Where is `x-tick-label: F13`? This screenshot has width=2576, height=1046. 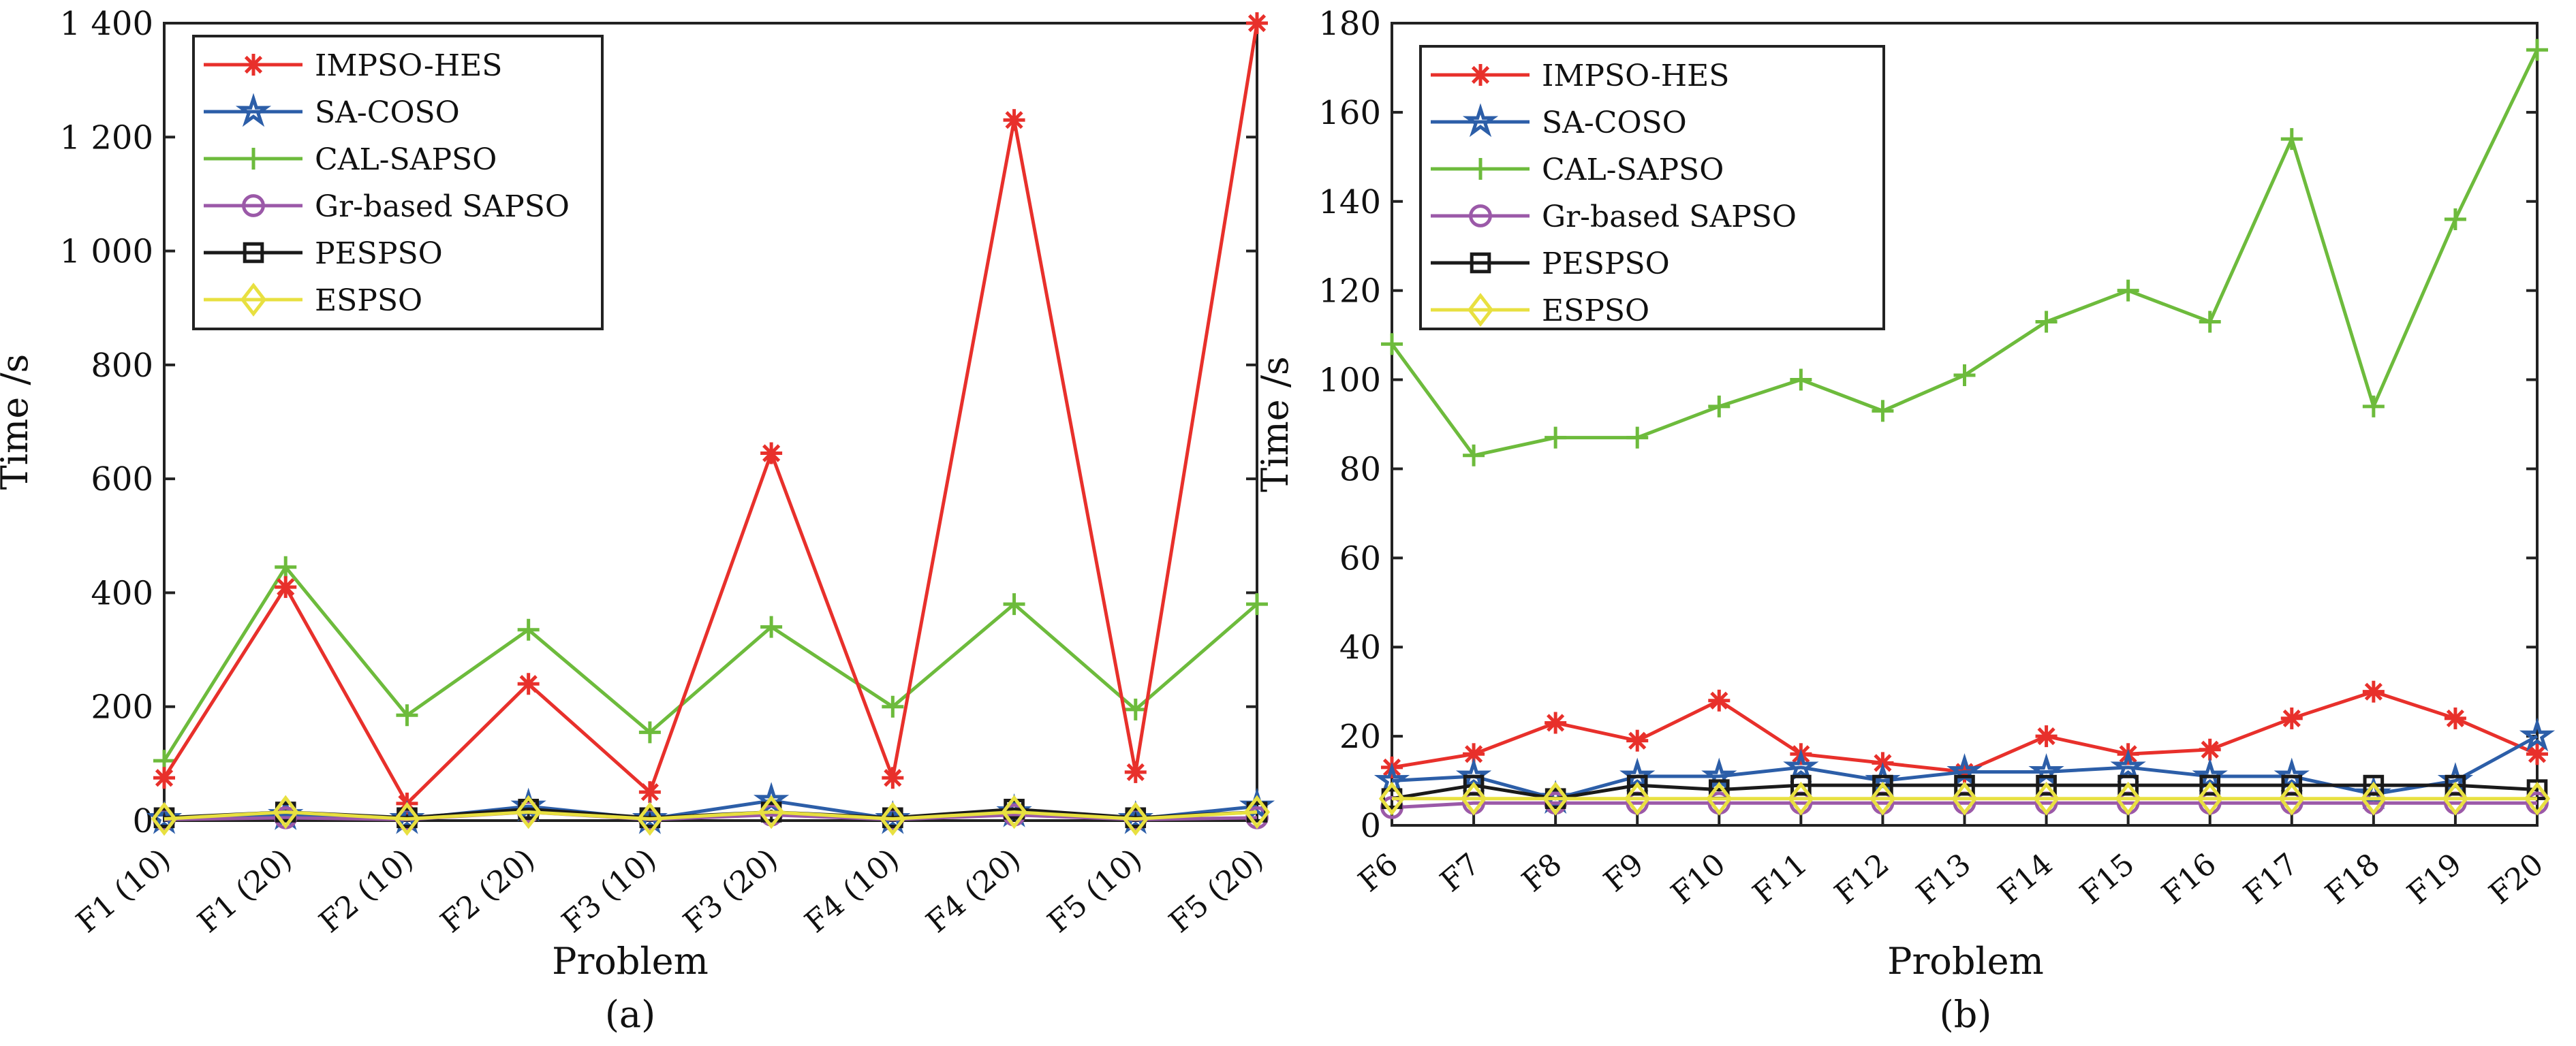
x-tick-label: F13 is located at coordinates (1944, 879).